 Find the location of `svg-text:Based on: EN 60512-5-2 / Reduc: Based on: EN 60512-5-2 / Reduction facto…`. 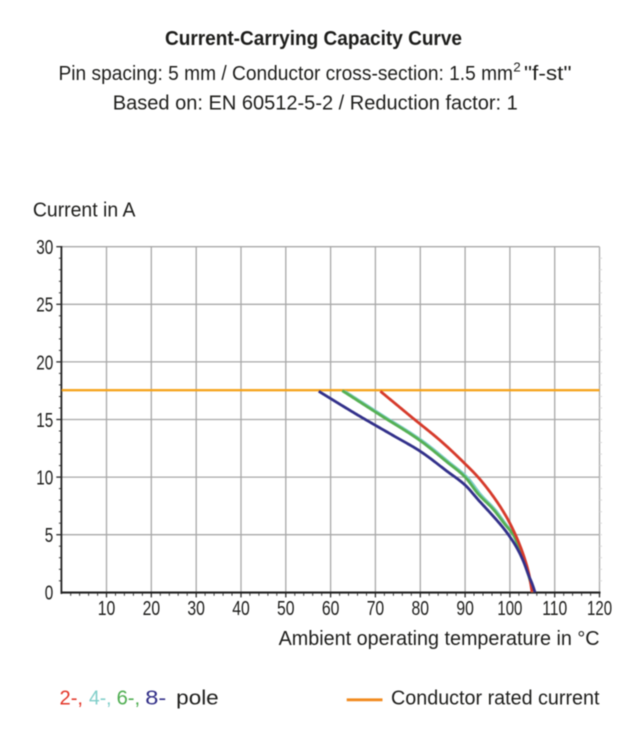

svg-text:Based on: EN 60512-5-2 / Reduc: Based on: EN 60512-5-2 / Reduction facto… is located at coordinates (315, 103).